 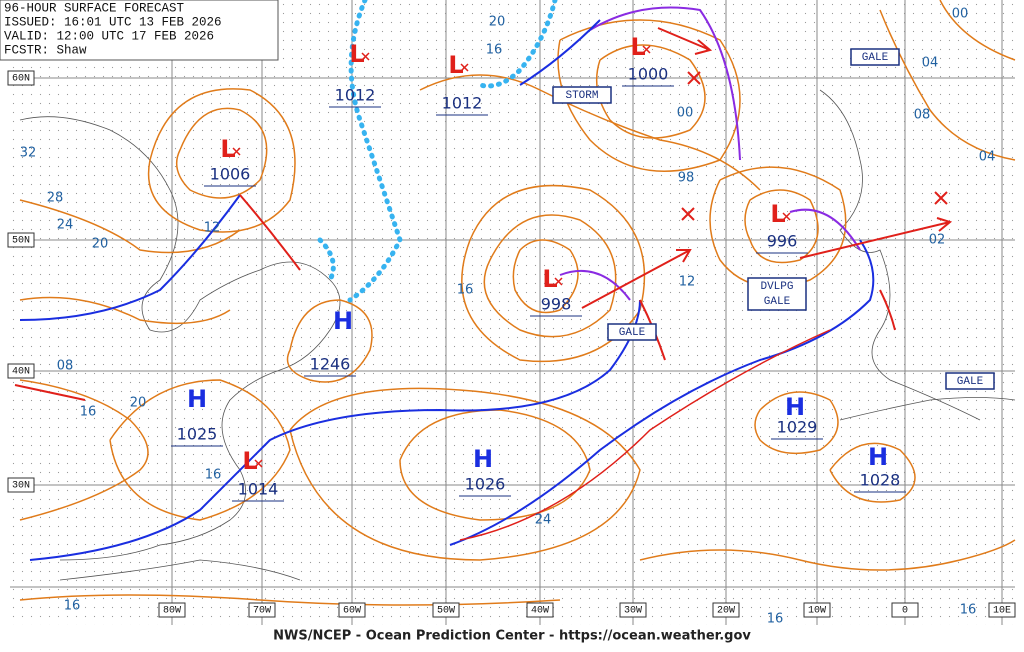 I want to click on lon-label: 10E, so click(x=1002, y=611).